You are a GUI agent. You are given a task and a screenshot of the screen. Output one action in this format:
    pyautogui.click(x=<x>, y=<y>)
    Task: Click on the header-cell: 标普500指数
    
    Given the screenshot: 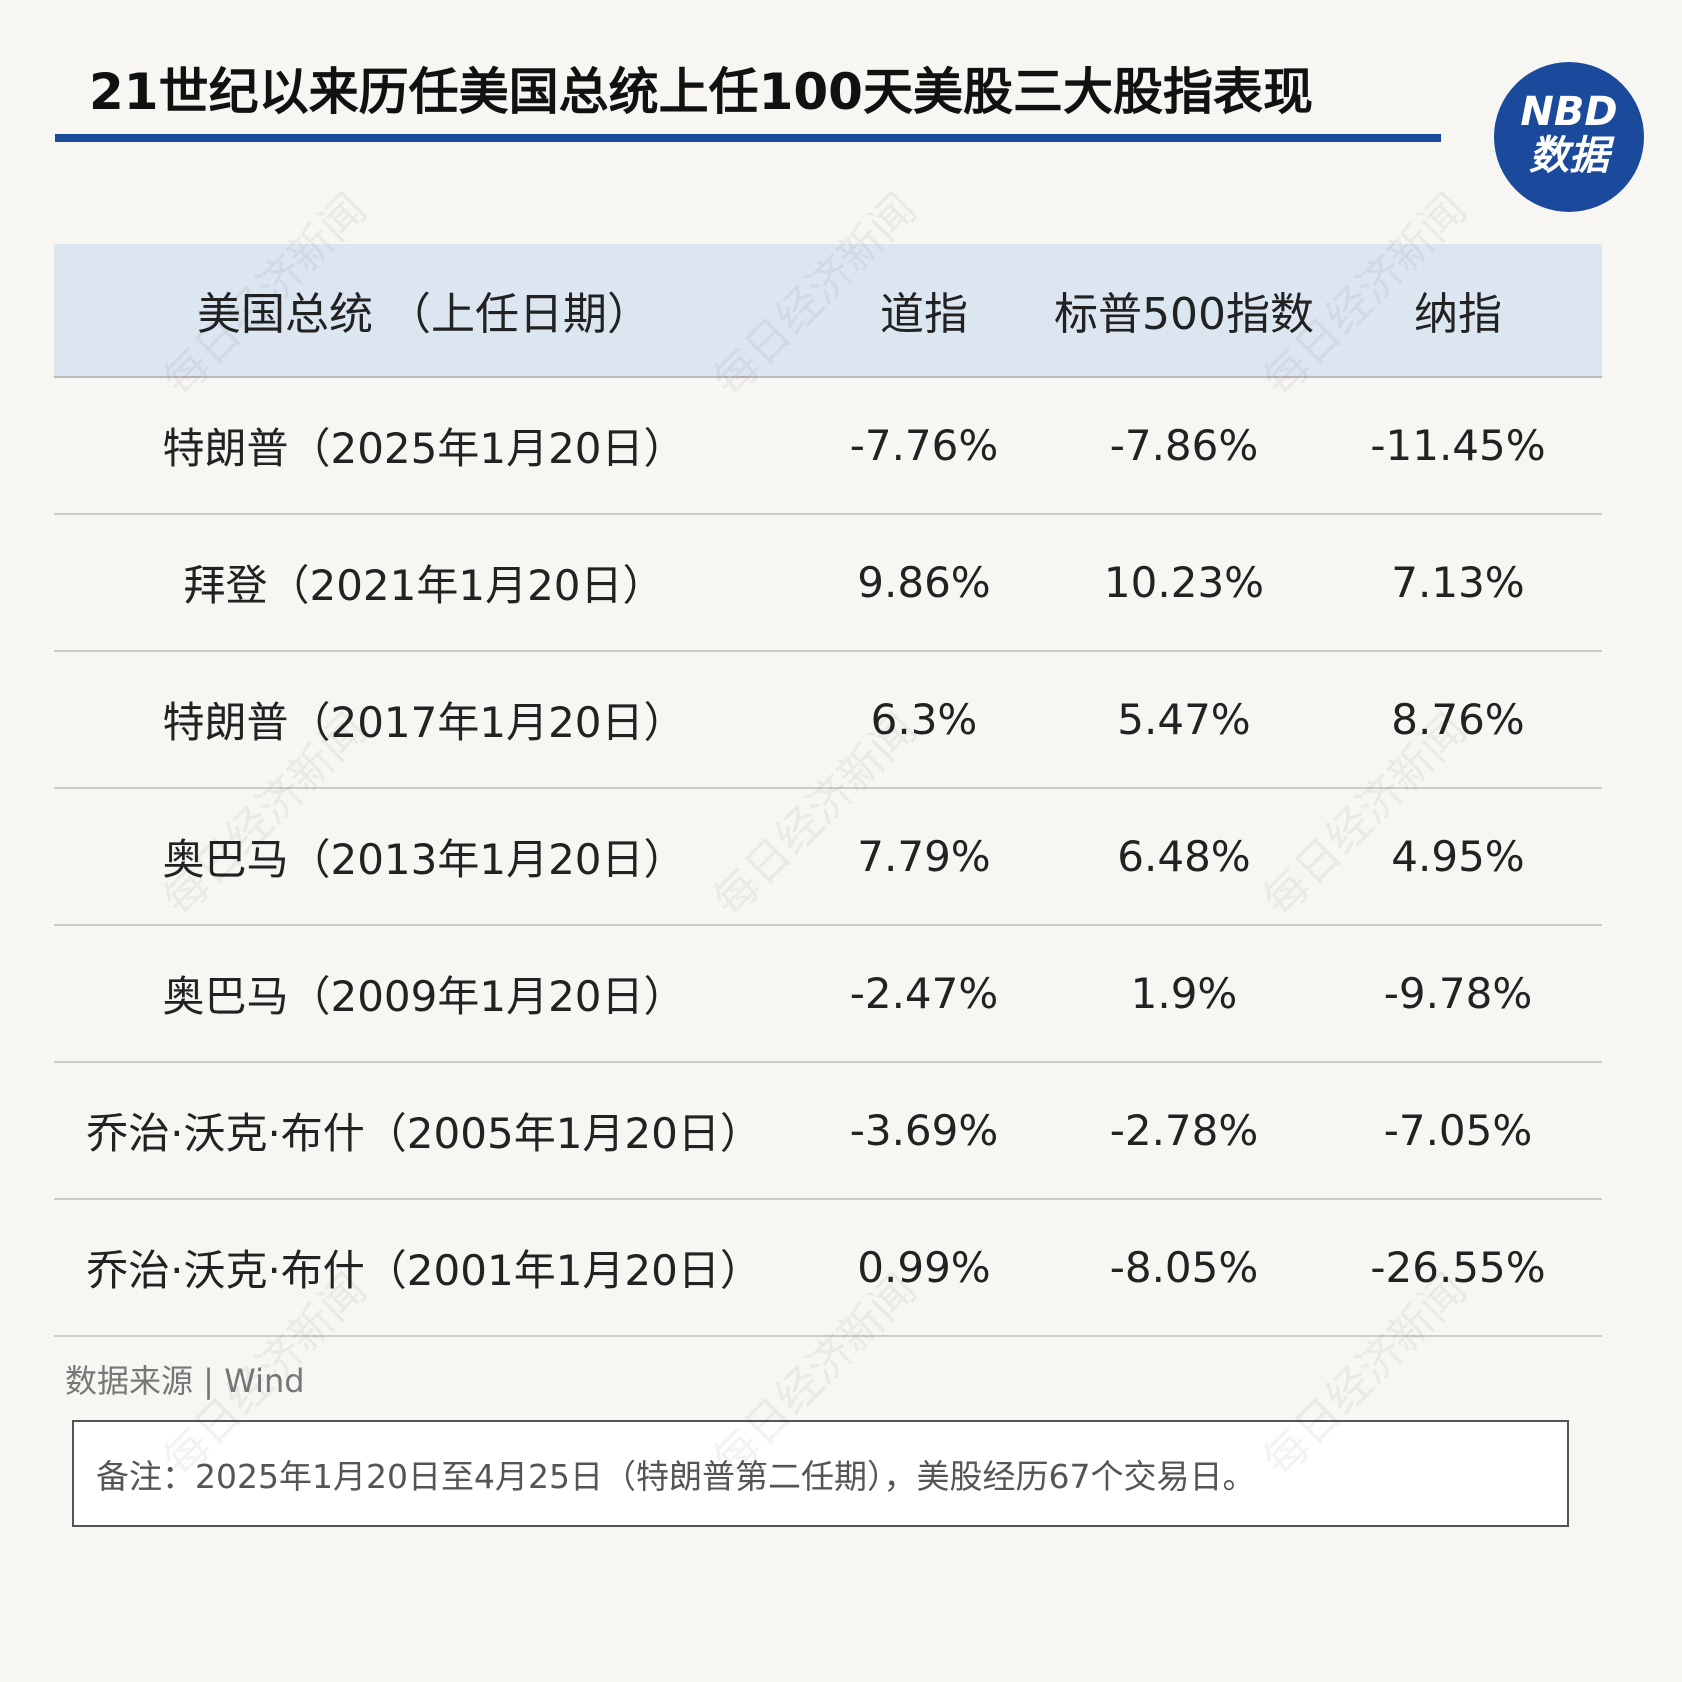 What is the action you would take?
    pyautogui.click(x=1184, y=314)
    